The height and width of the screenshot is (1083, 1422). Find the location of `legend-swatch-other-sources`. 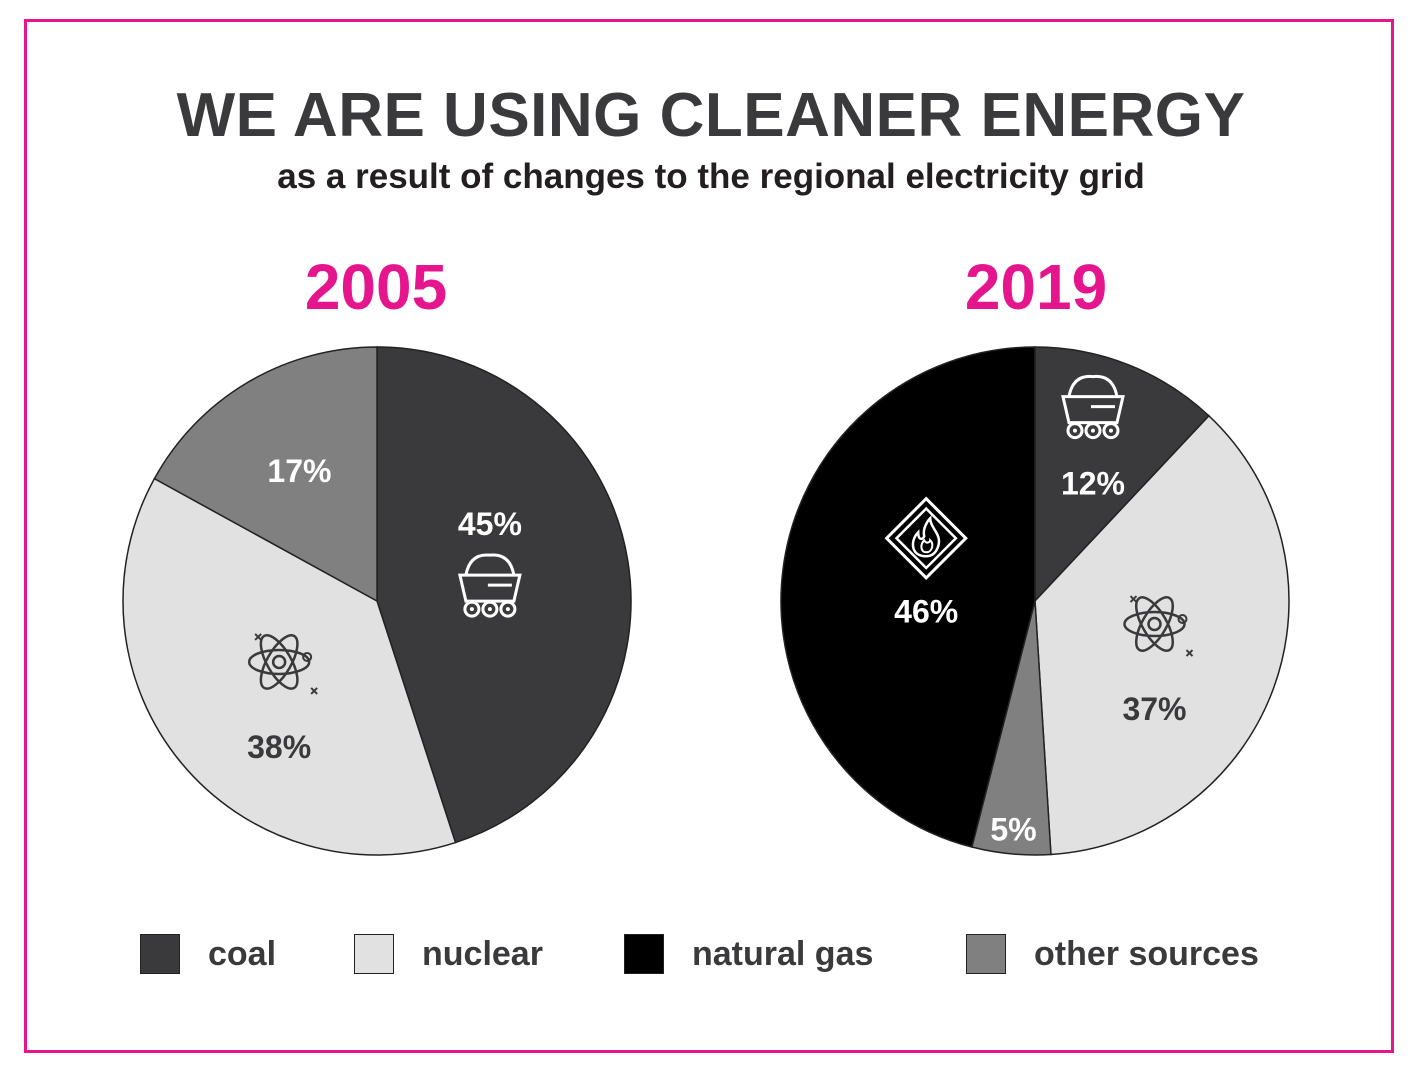

legend-swatch-other-sources is located at coordinates (986, 954).